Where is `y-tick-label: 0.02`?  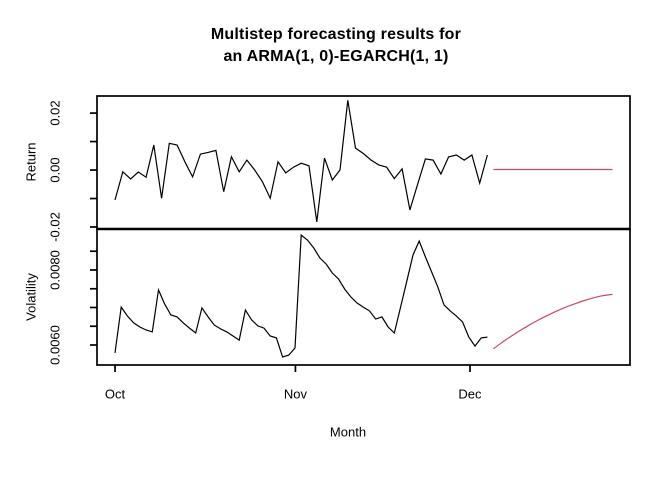
y-tick-label: 0.02 is located at coordinates (55, 113).